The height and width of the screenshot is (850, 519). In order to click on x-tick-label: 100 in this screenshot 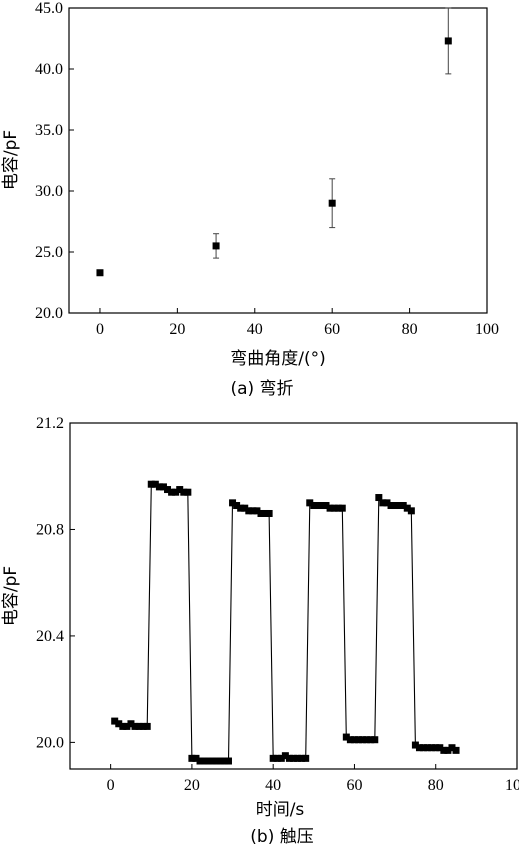, I will do `click(487, 329)`.